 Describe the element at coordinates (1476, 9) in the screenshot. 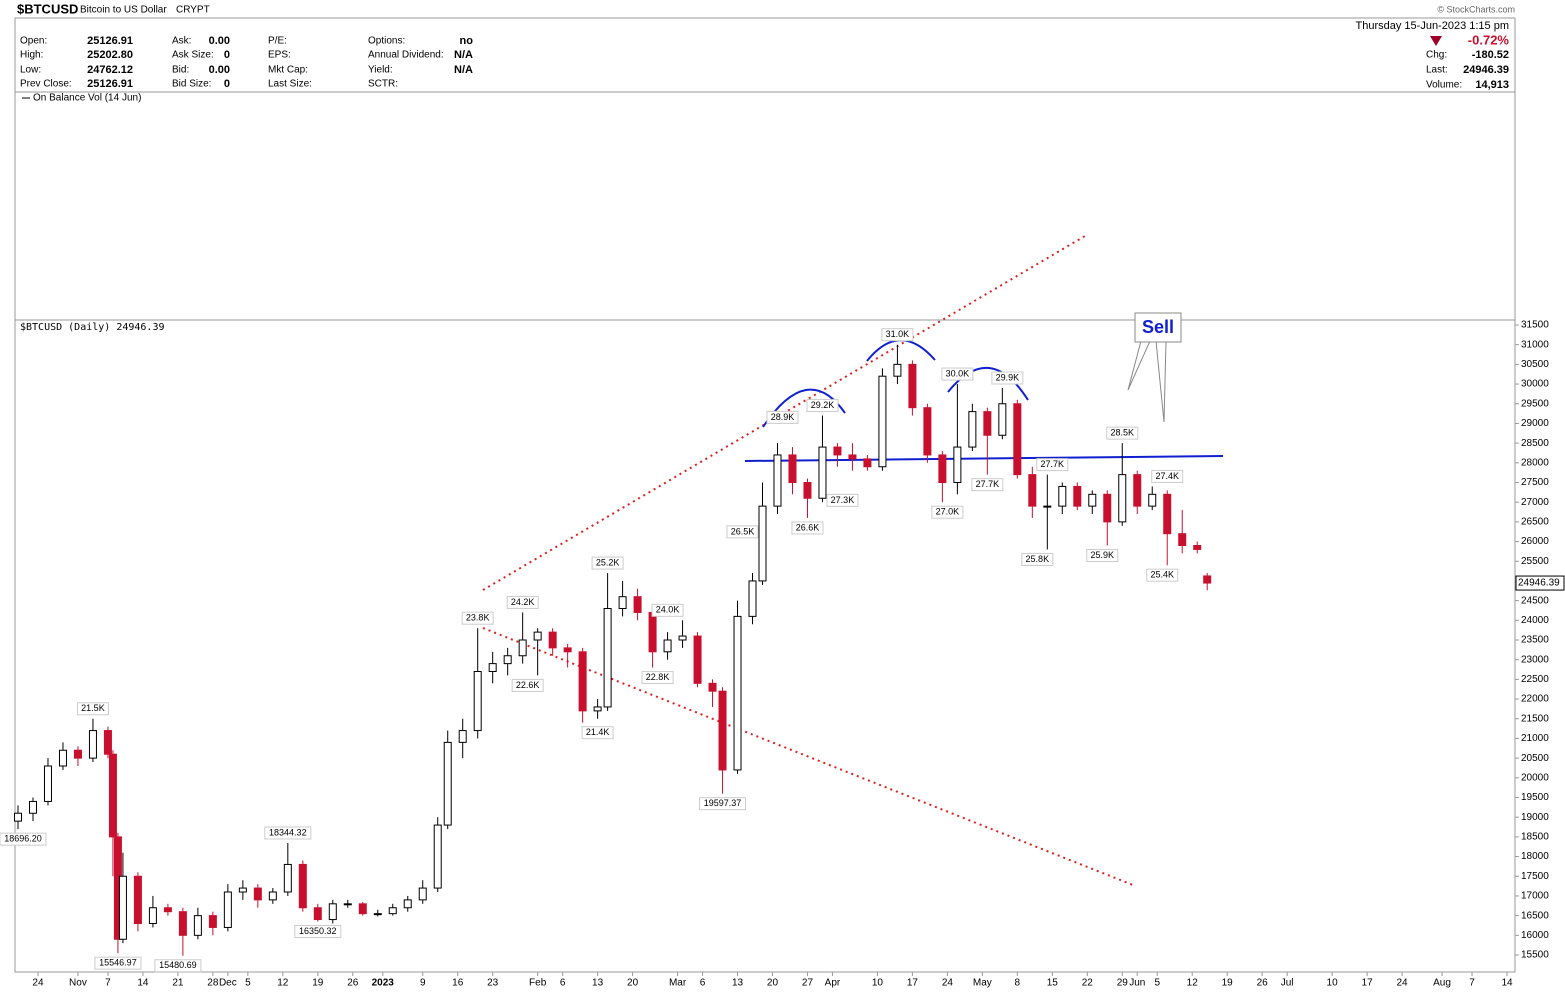

I see `copyright: © StockCharts.com` at that location.